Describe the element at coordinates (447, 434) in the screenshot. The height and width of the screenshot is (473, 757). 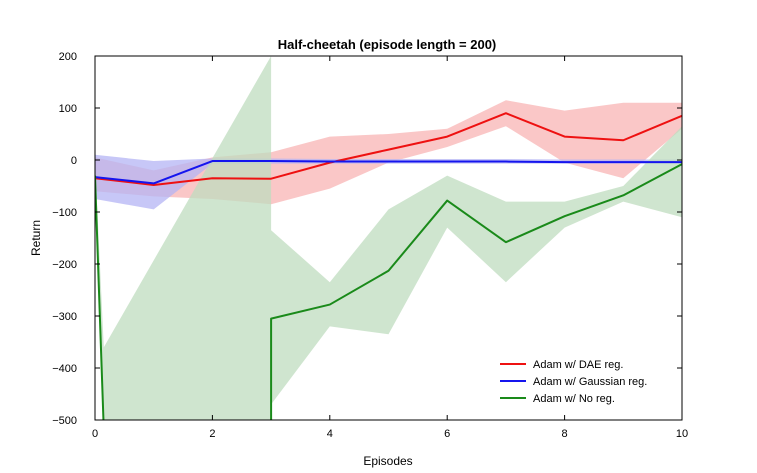
I see `x-tick-label: 6` at that location.